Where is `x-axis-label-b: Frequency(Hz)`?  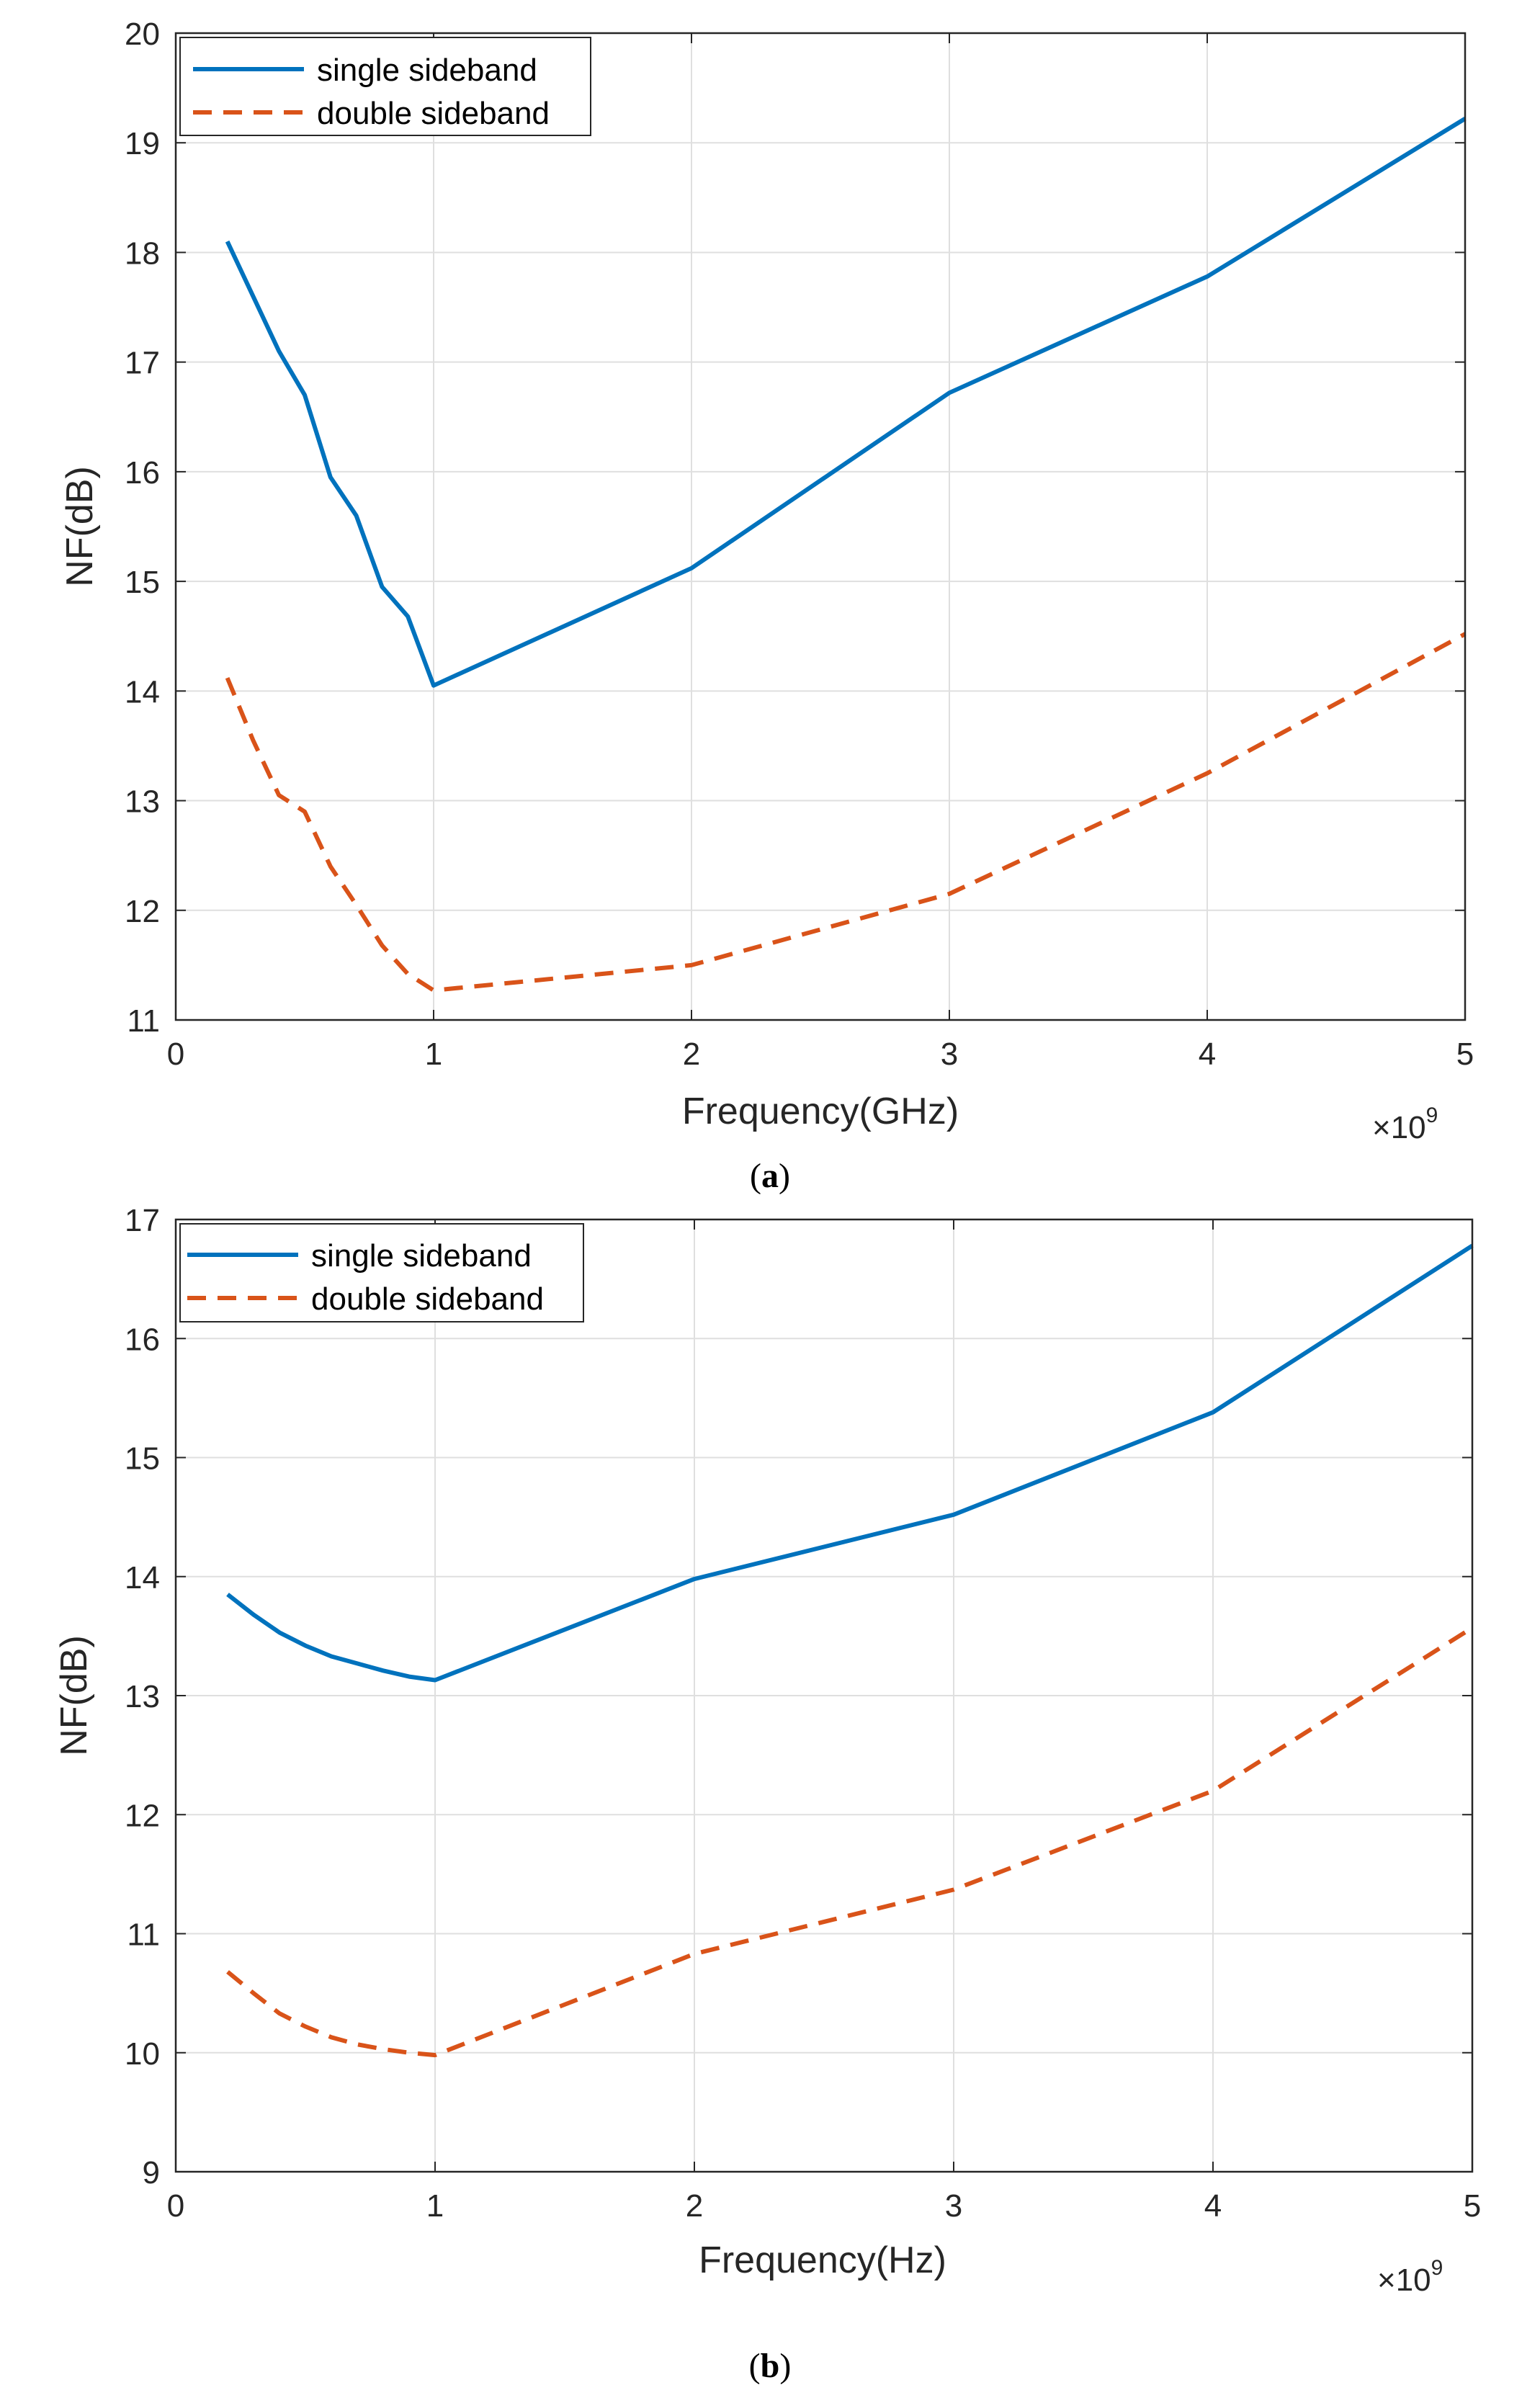 x-axis-label-b: Frequency(Hz) is located at coordinates (822, 2260).